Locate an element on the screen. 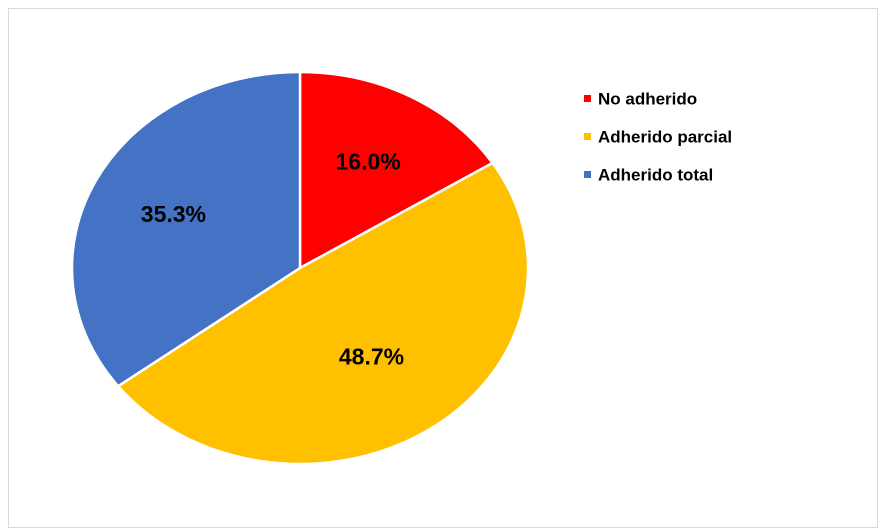  data-label-adherido-parcial: 48.7% is located at coordinates (371, 357).